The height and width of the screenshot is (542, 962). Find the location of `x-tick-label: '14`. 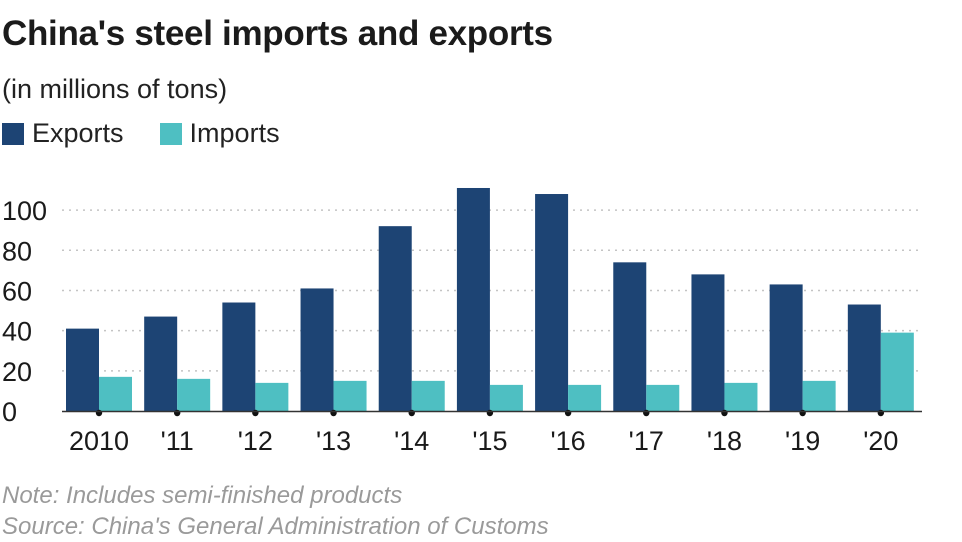

x-tick-label: '14 is located at coordinates (411, 441).